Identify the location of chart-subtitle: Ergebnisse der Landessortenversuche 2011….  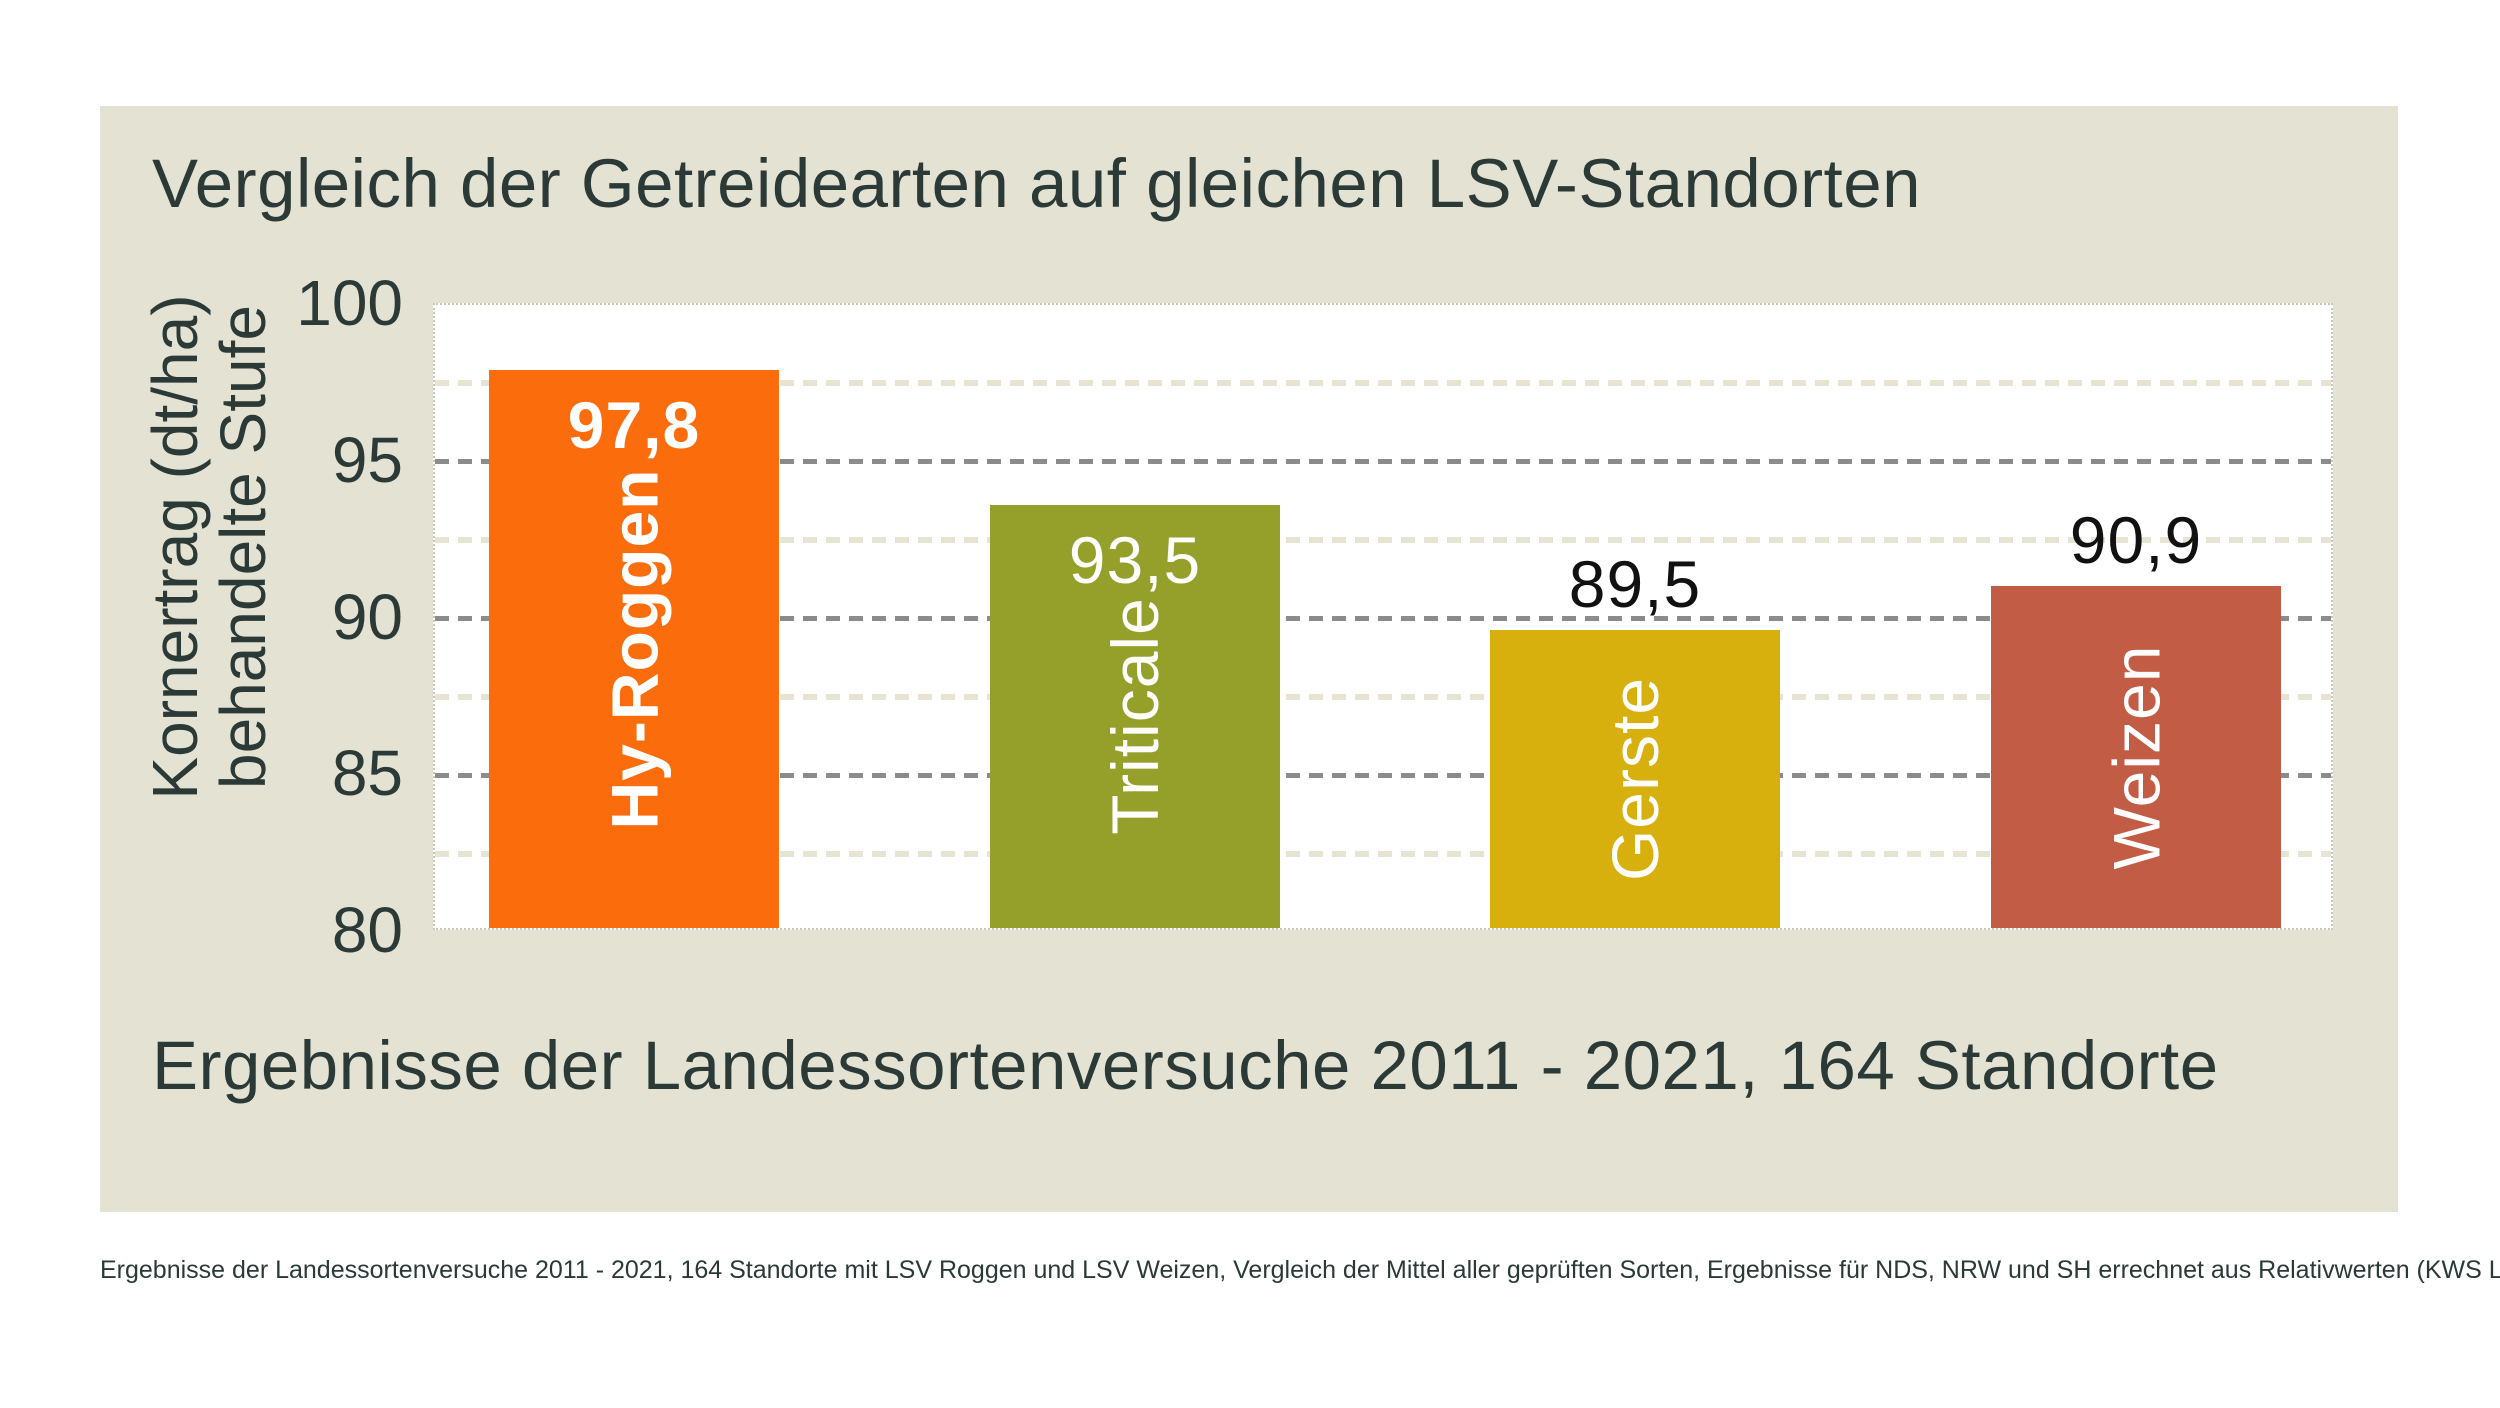
(1185, 1065).